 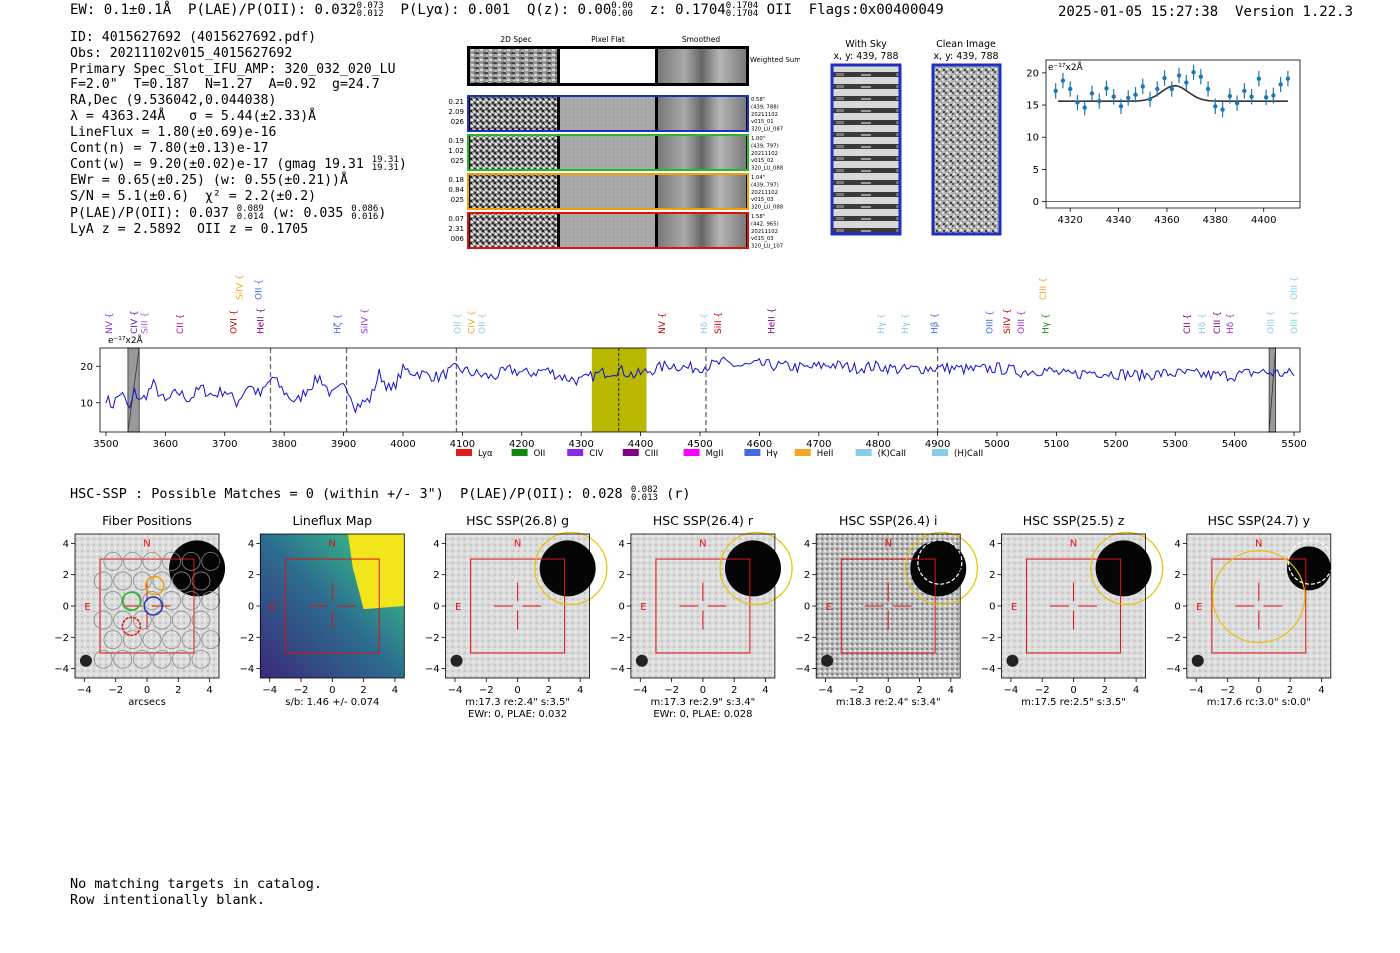 I want to click on cutout-left-label: 025, so click(x=457, y=200).